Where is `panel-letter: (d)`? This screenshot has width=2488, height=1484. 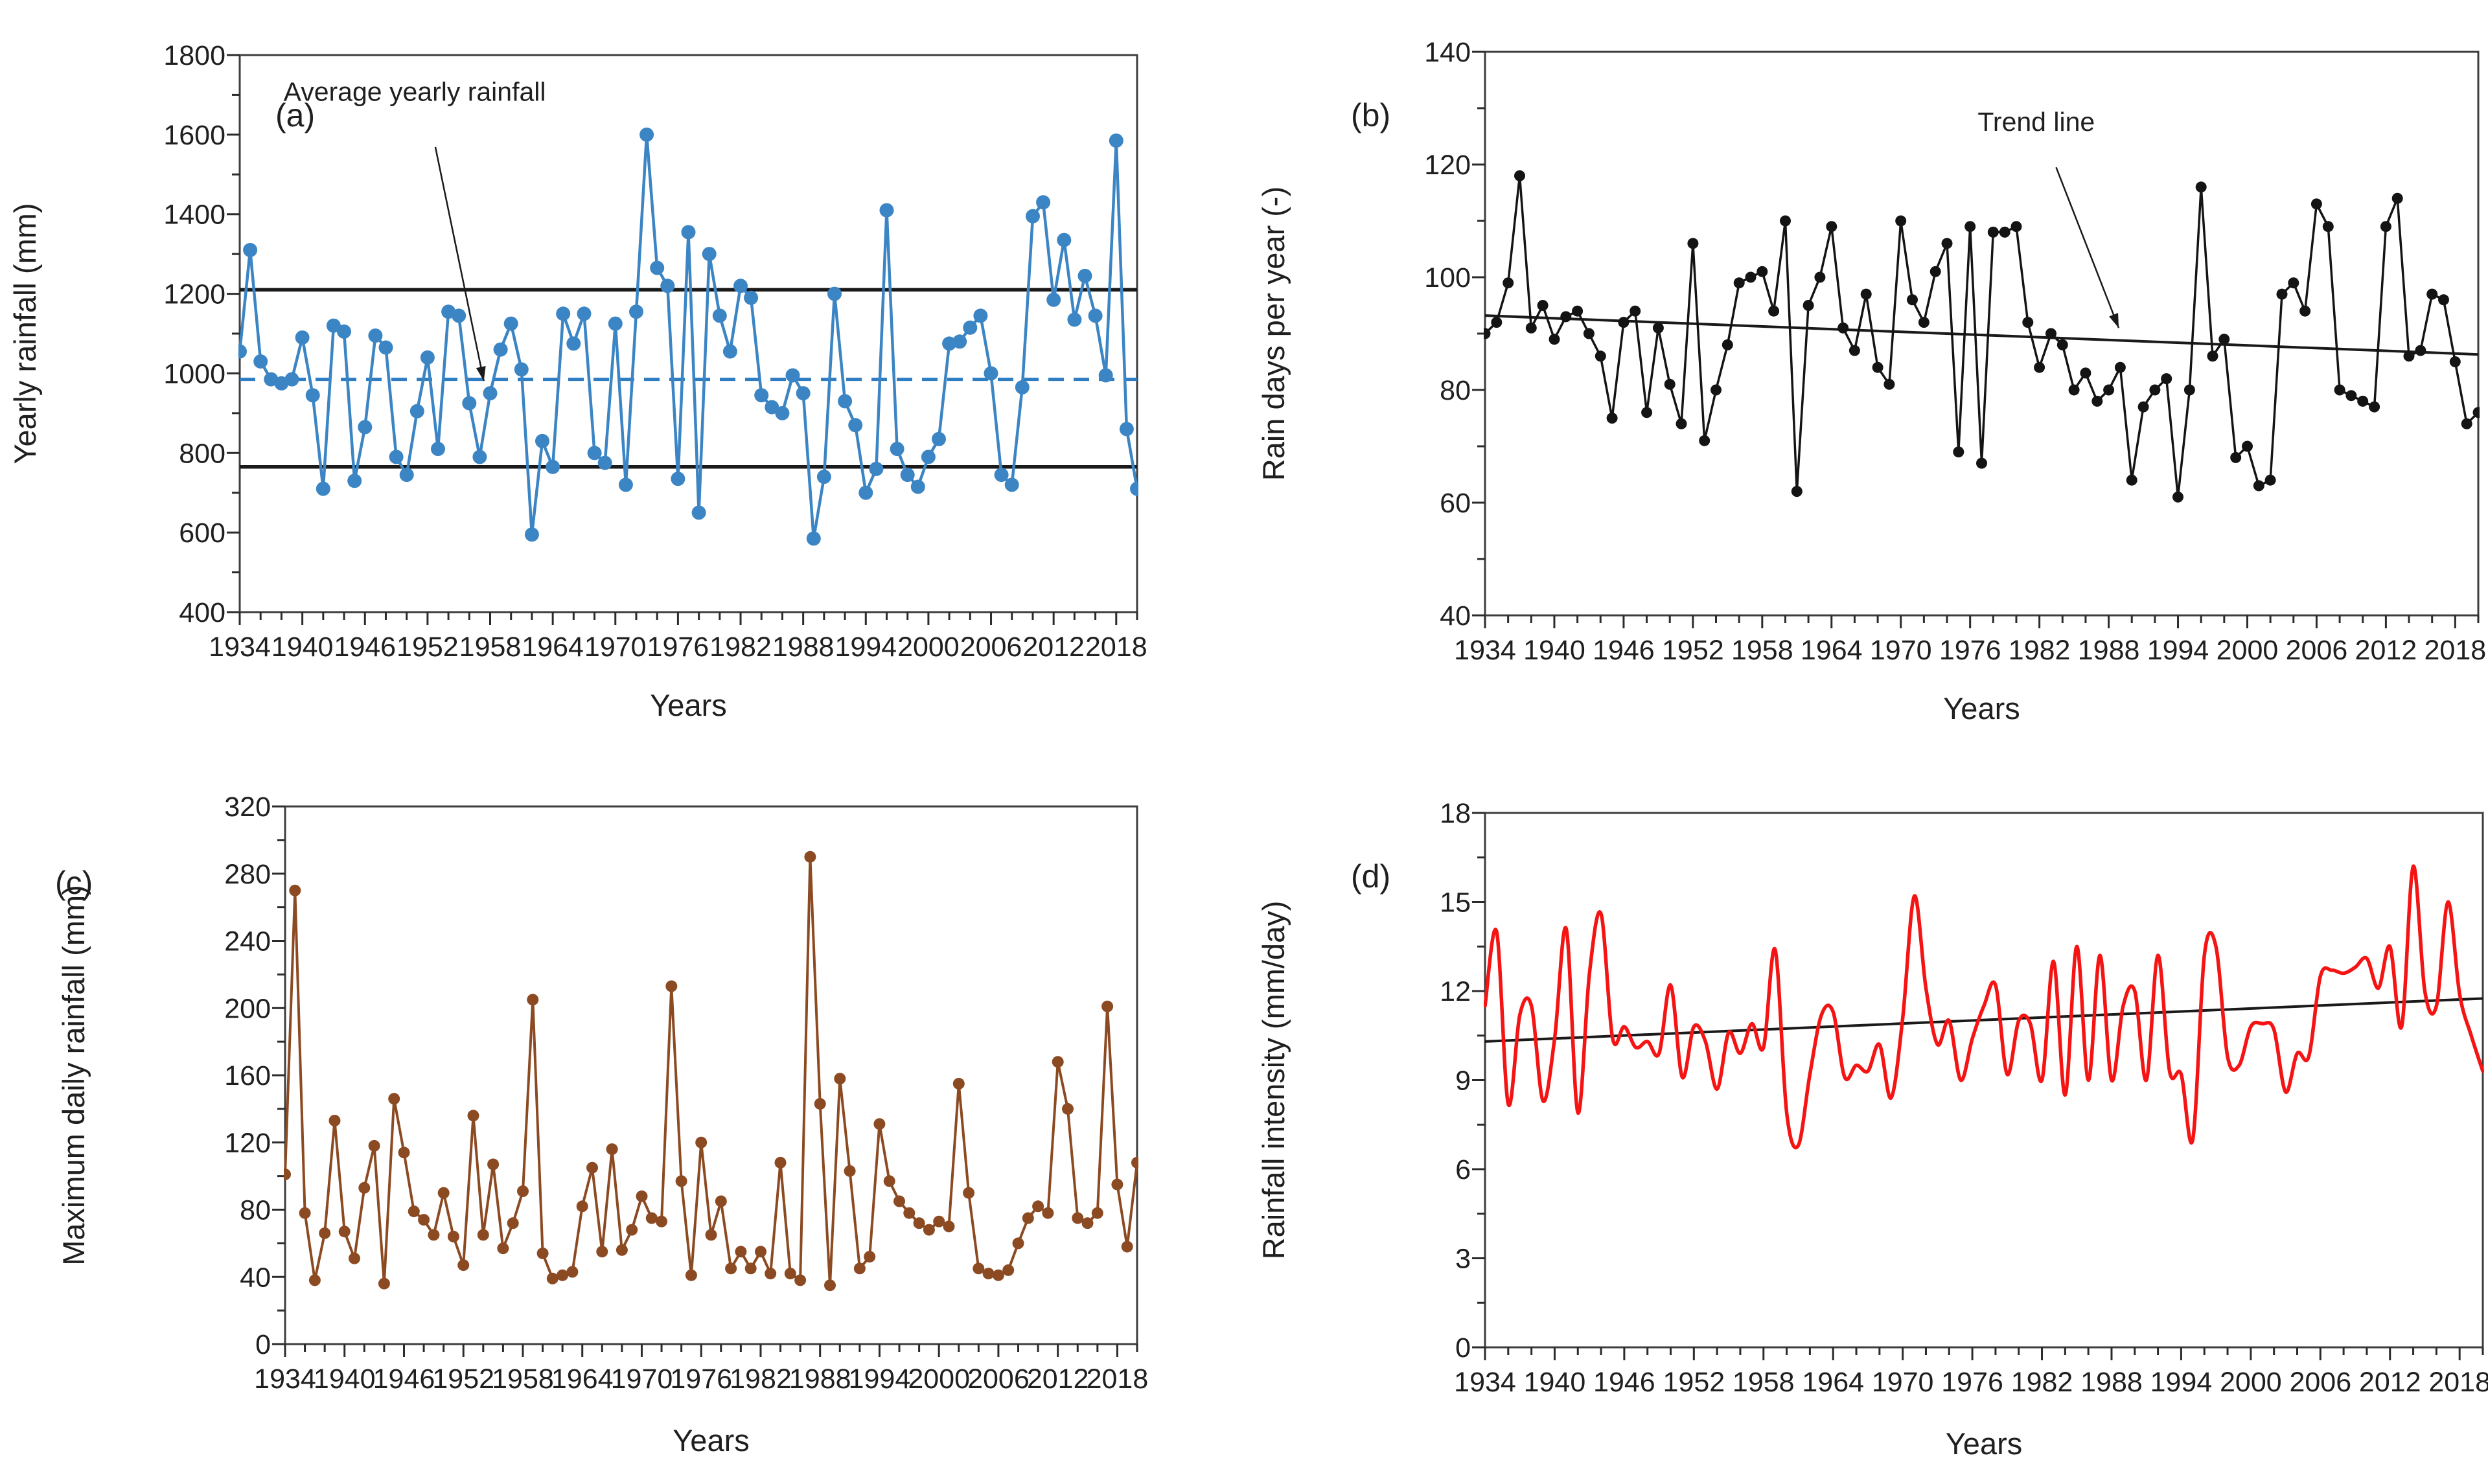
panel-letter: (d) is located at coordinates (1370, 876).